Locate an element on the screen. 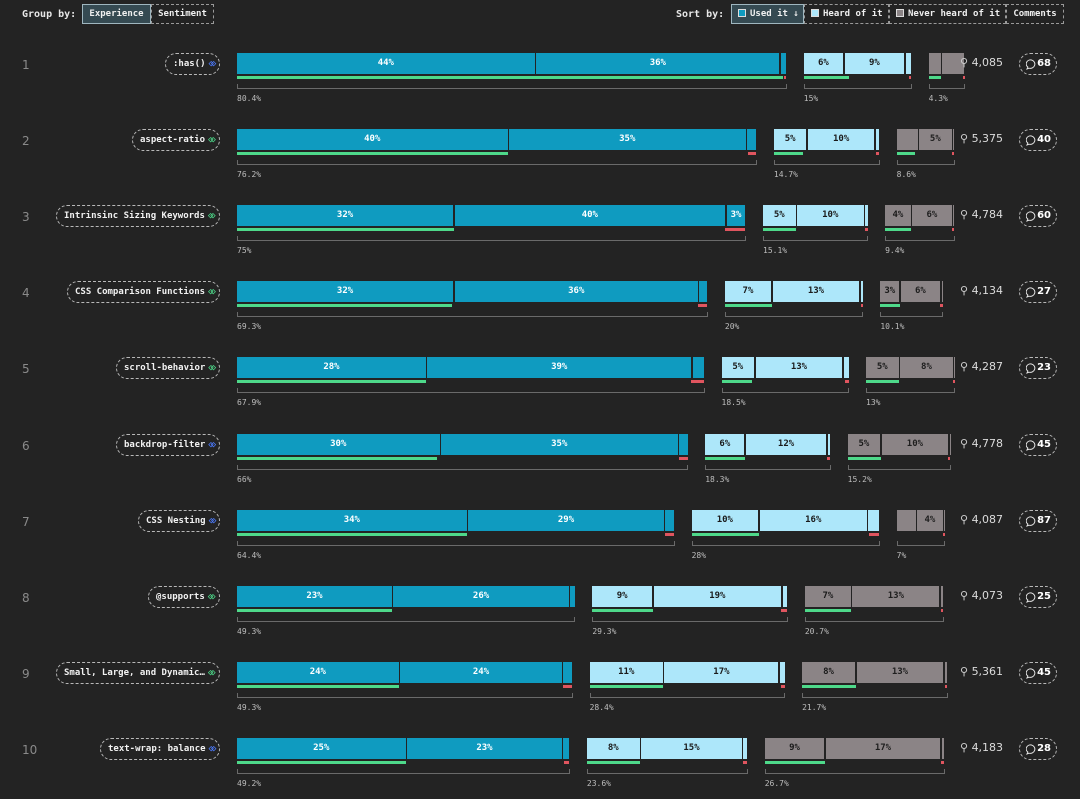  row-9-feature-pill: Small, Large, and Dynamic… ◇◇ is located at coordinates (138, 673).